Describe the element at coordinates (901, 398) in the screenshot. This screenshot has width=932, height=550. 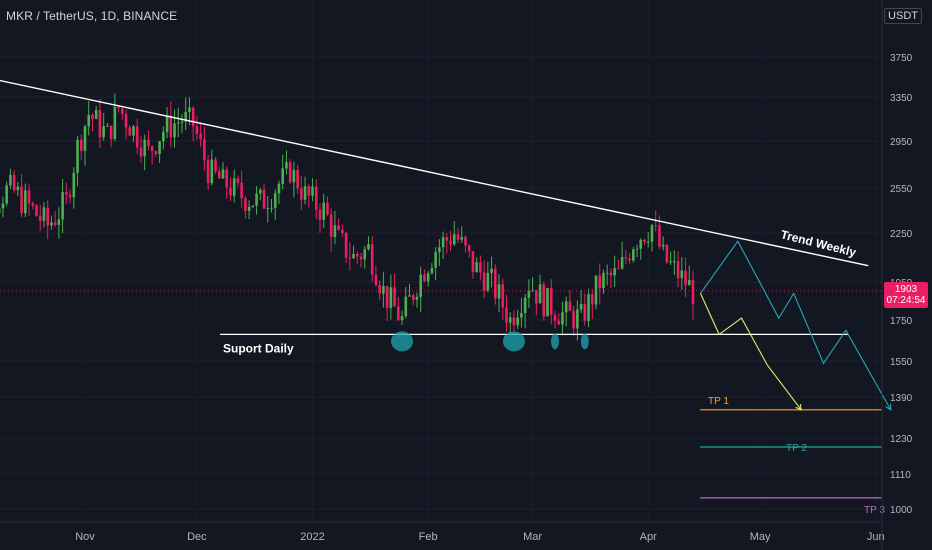
I see `price-tick-label: 1390` at that location.